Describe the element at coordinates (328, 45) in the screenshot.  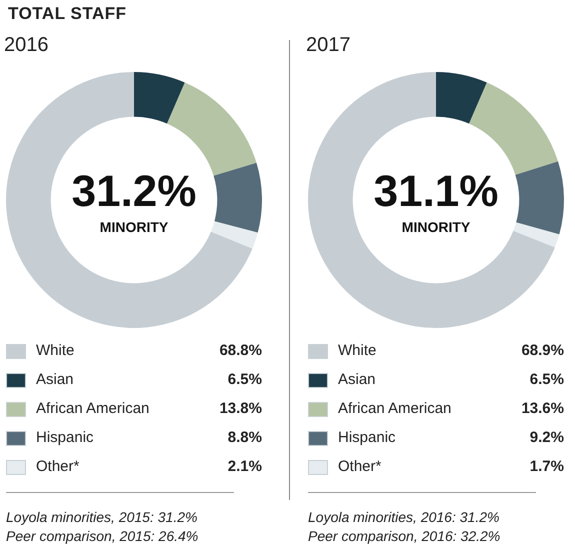
I see `chart-subtitle: 2017` at that location.